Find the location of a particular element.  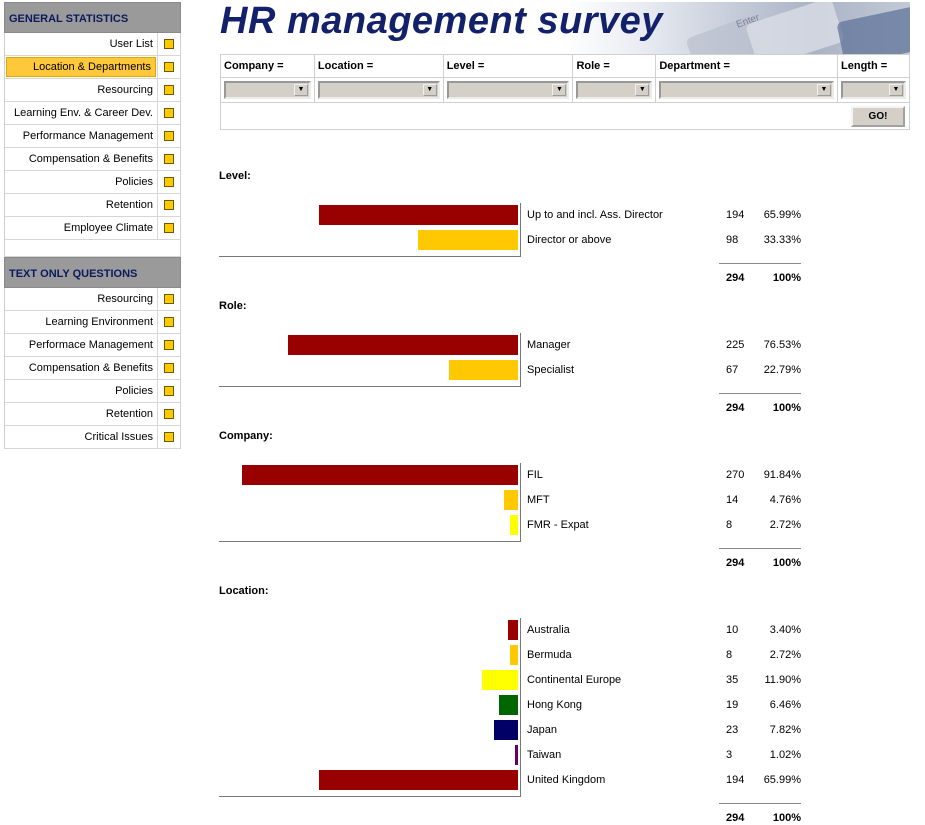

sidebar-item-label: Retention is located at coordinates (129, 414).